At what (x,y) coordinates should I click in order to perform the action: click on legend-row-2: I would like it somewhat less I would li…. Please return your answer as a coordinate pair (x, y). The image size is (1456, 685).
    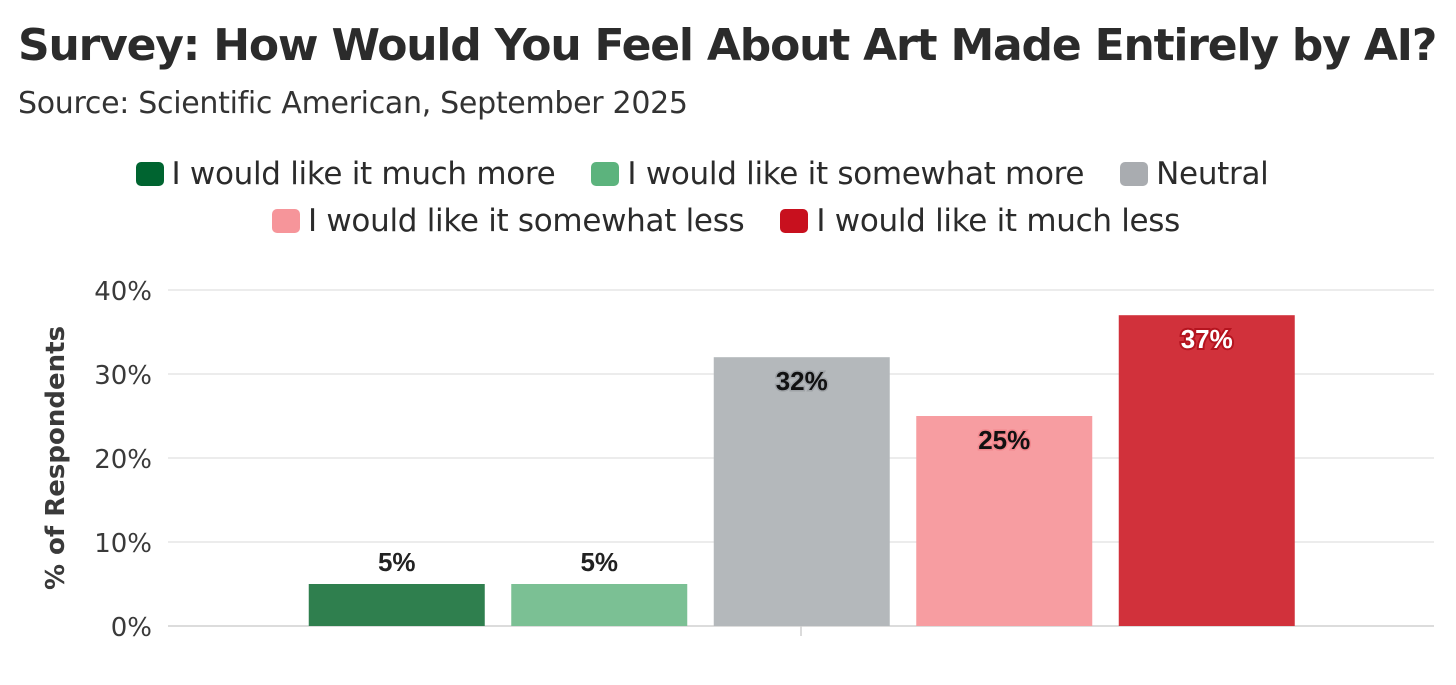
    Looking at the image, I should click on (727, 221).